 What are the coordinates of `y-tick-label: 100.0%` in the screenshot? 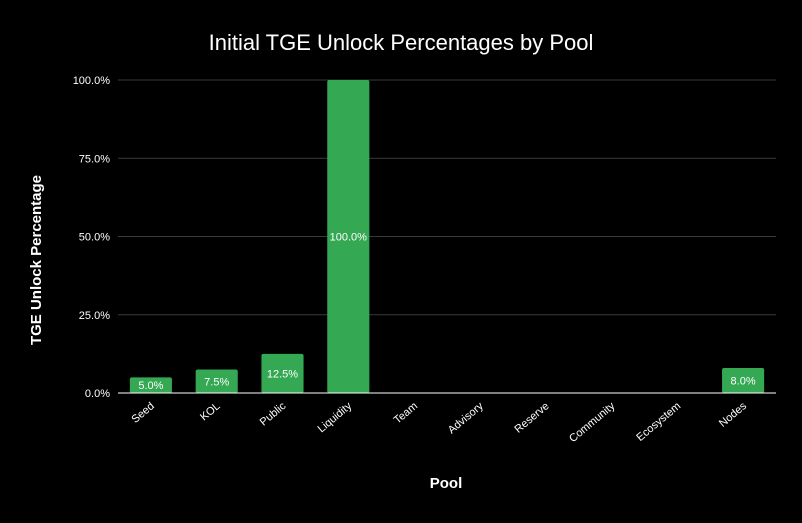 It's located at (92, 81).